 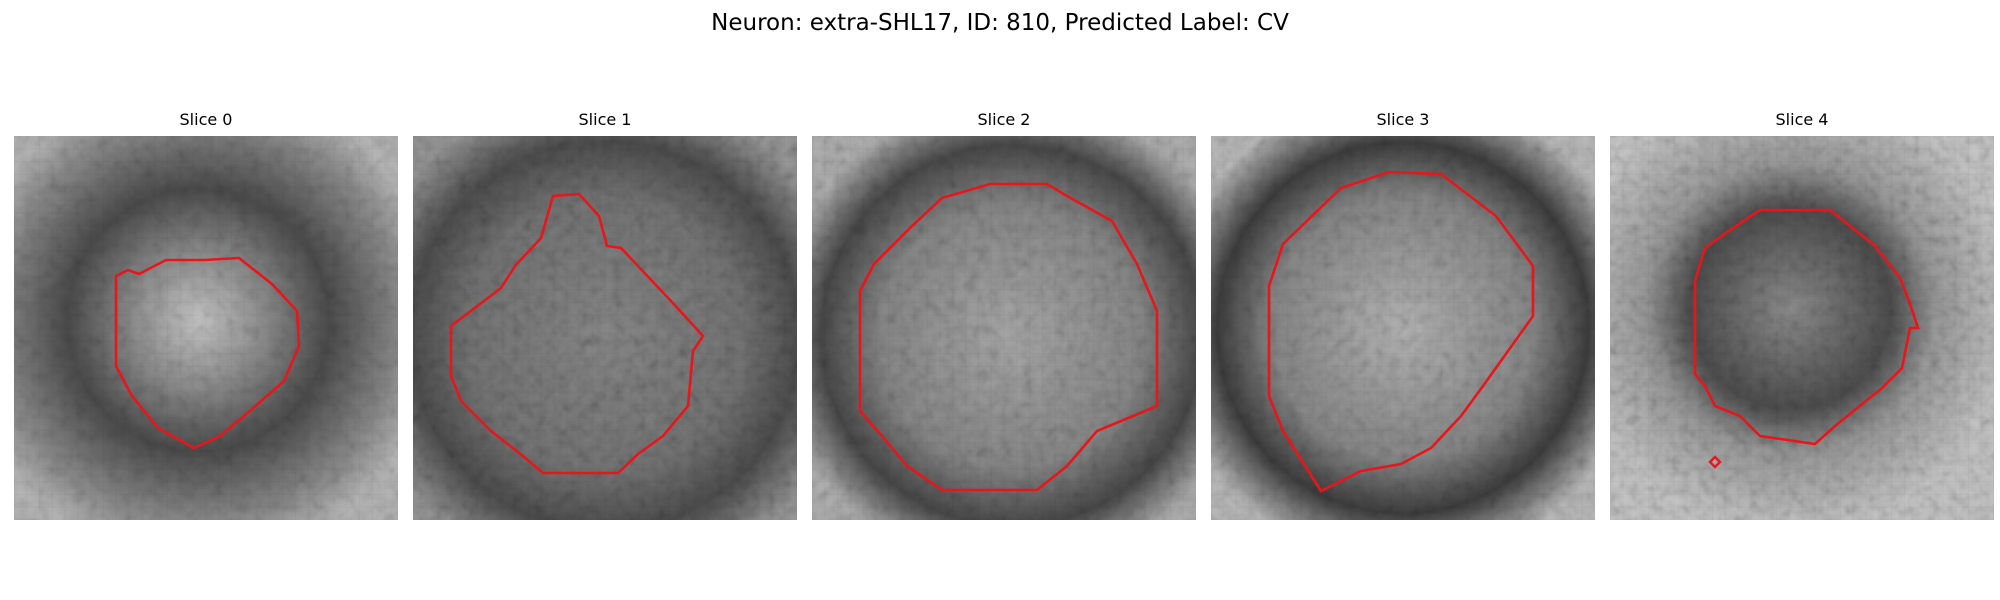 What do you see at coordinates (1004, 119) in the screenshot?
I see `slice-2-title: Slice 2` at bounding box center [1004, 119].